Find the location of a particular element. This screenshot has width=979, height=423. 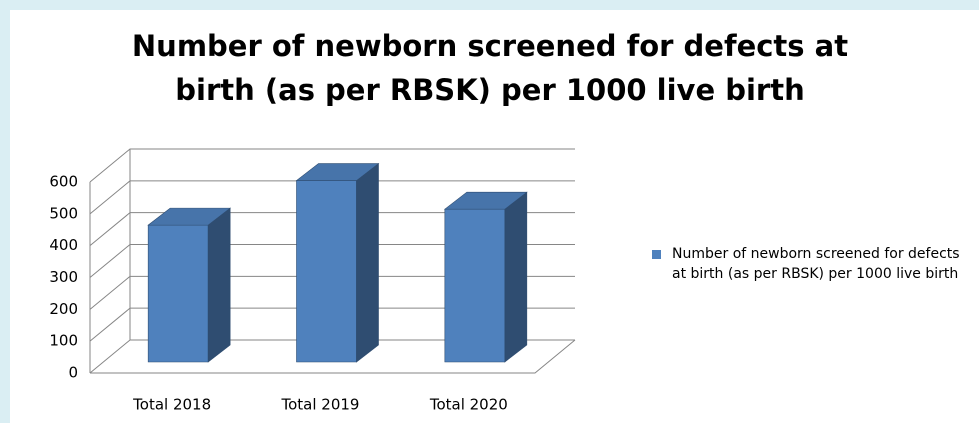

x-tick-label: Total 2020 is located at coordinates (468, 405).